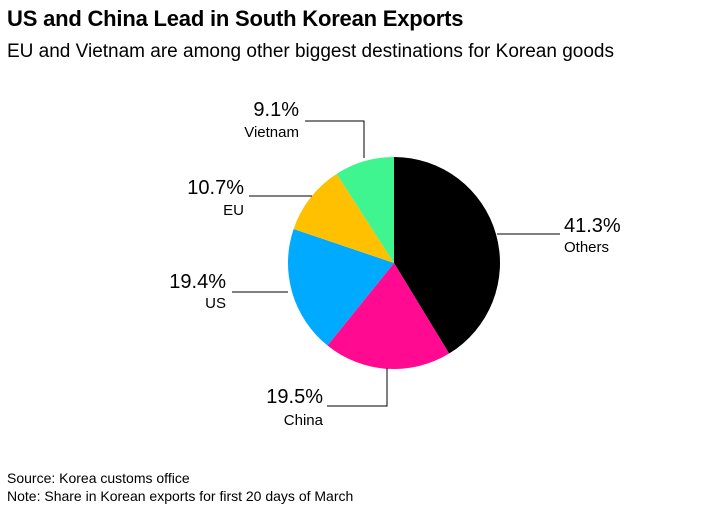 This screenshot has height=515, width=725. I want to click on leader-line-vietnam, so click(335, 139).